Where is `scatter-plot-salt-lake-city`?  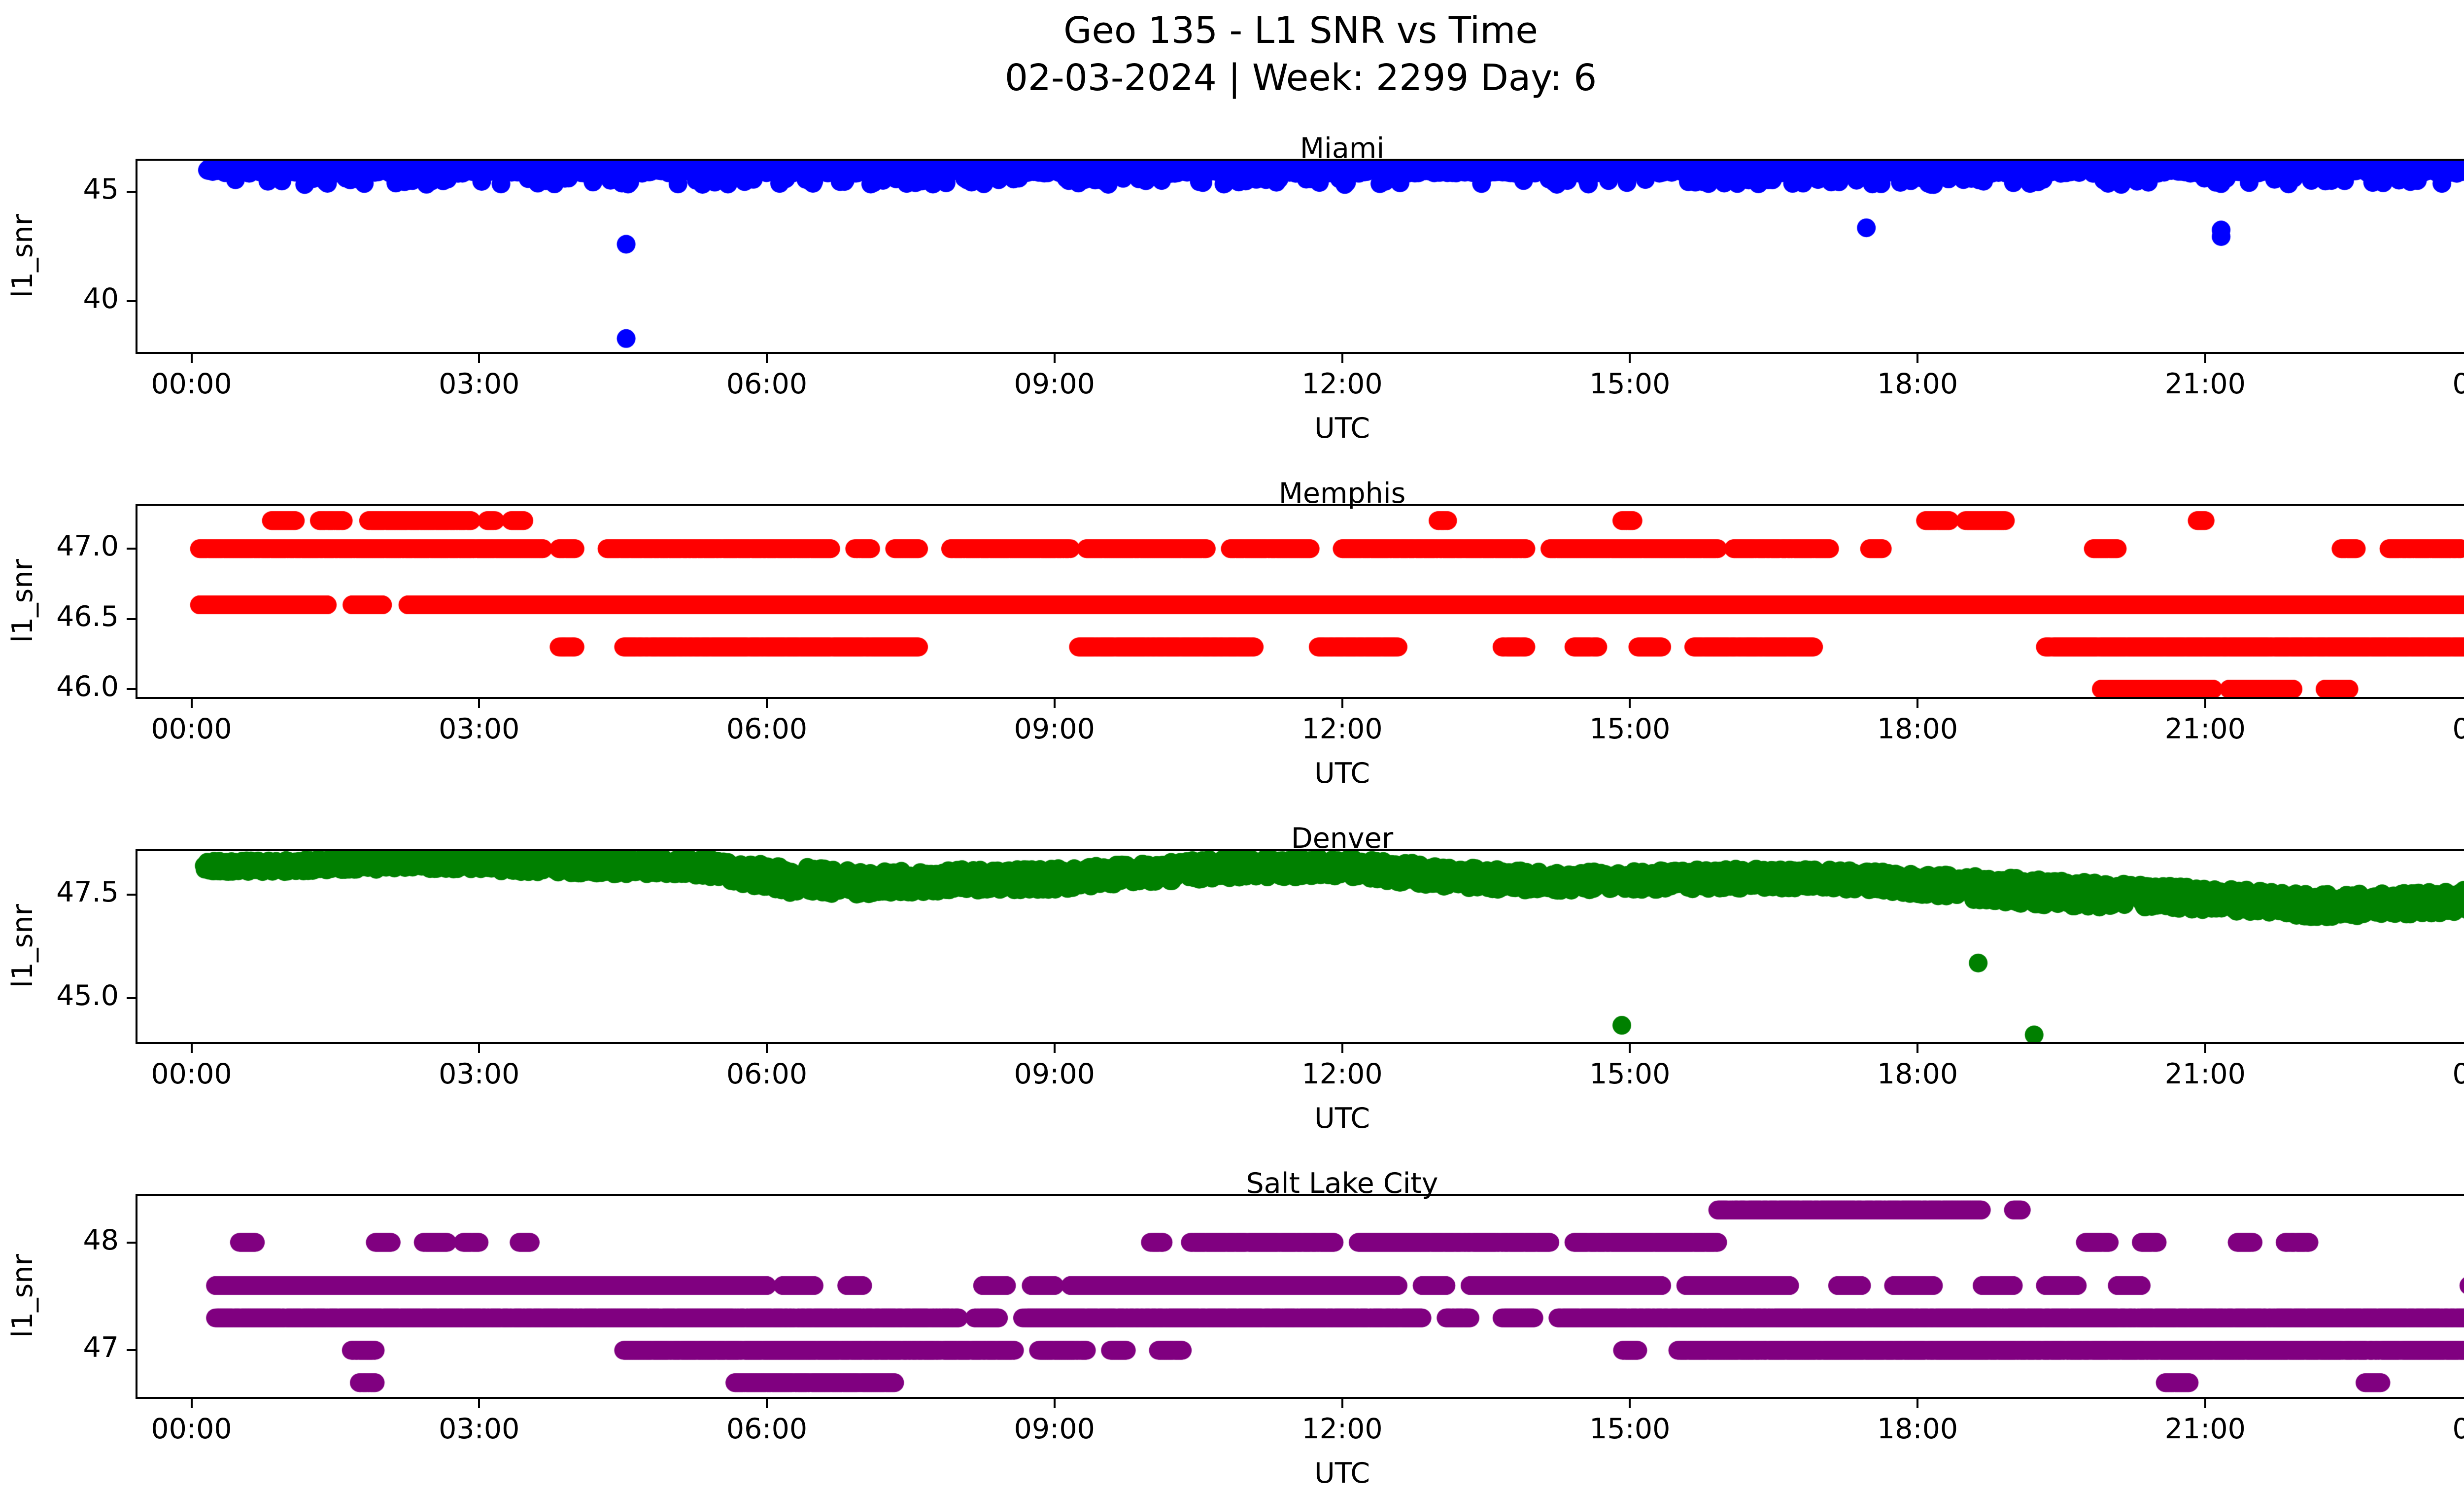
scatter-plot-salt-lake-city is located at coordinates (1300, 1296).